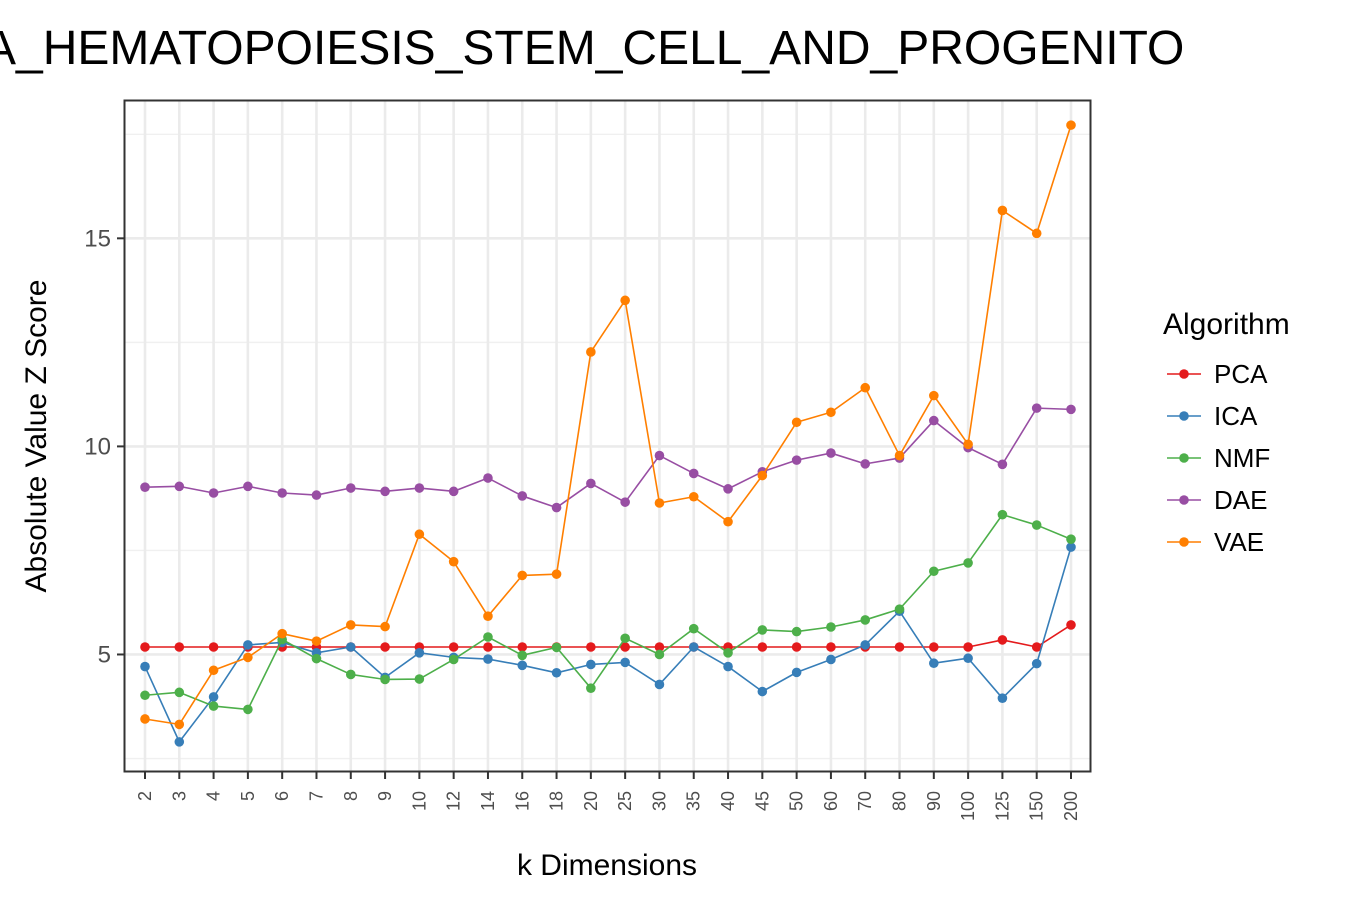  Describe the element at coordinates (145, 796) in the screenshot. I see `x-tick-label: 2` at that location.